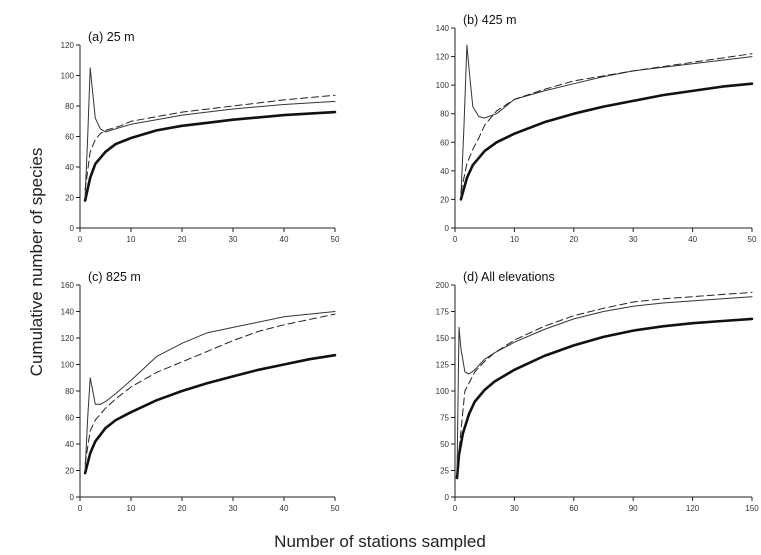 The height and width of the screenshot is (555, 761). I want to click on x-axis-label: Number of stations sampled, so click(380, 541).